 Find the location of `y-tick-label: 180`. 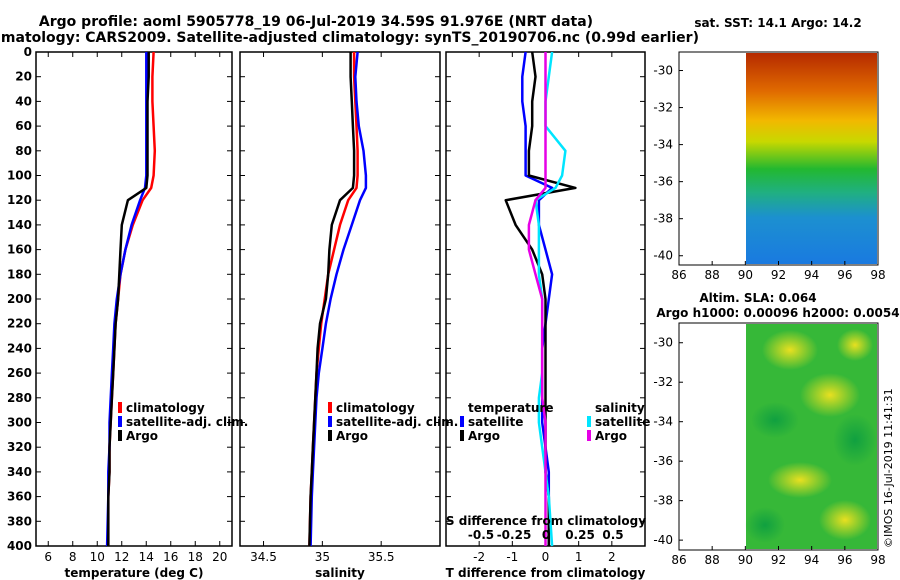

y-tick-label: 180 is located at coordinates (19, 274).